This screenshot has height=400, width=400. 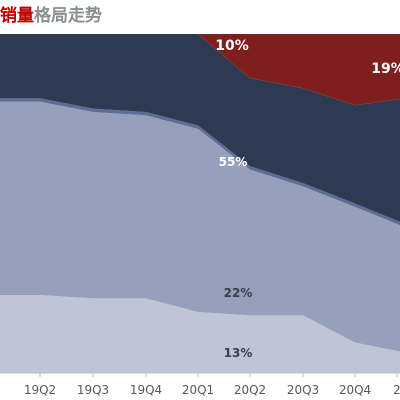 What do you see at coordinates (68, 16) in the screenshot?
I see `chart-title-rest: 格局走势` at bounding box center [68, 16].